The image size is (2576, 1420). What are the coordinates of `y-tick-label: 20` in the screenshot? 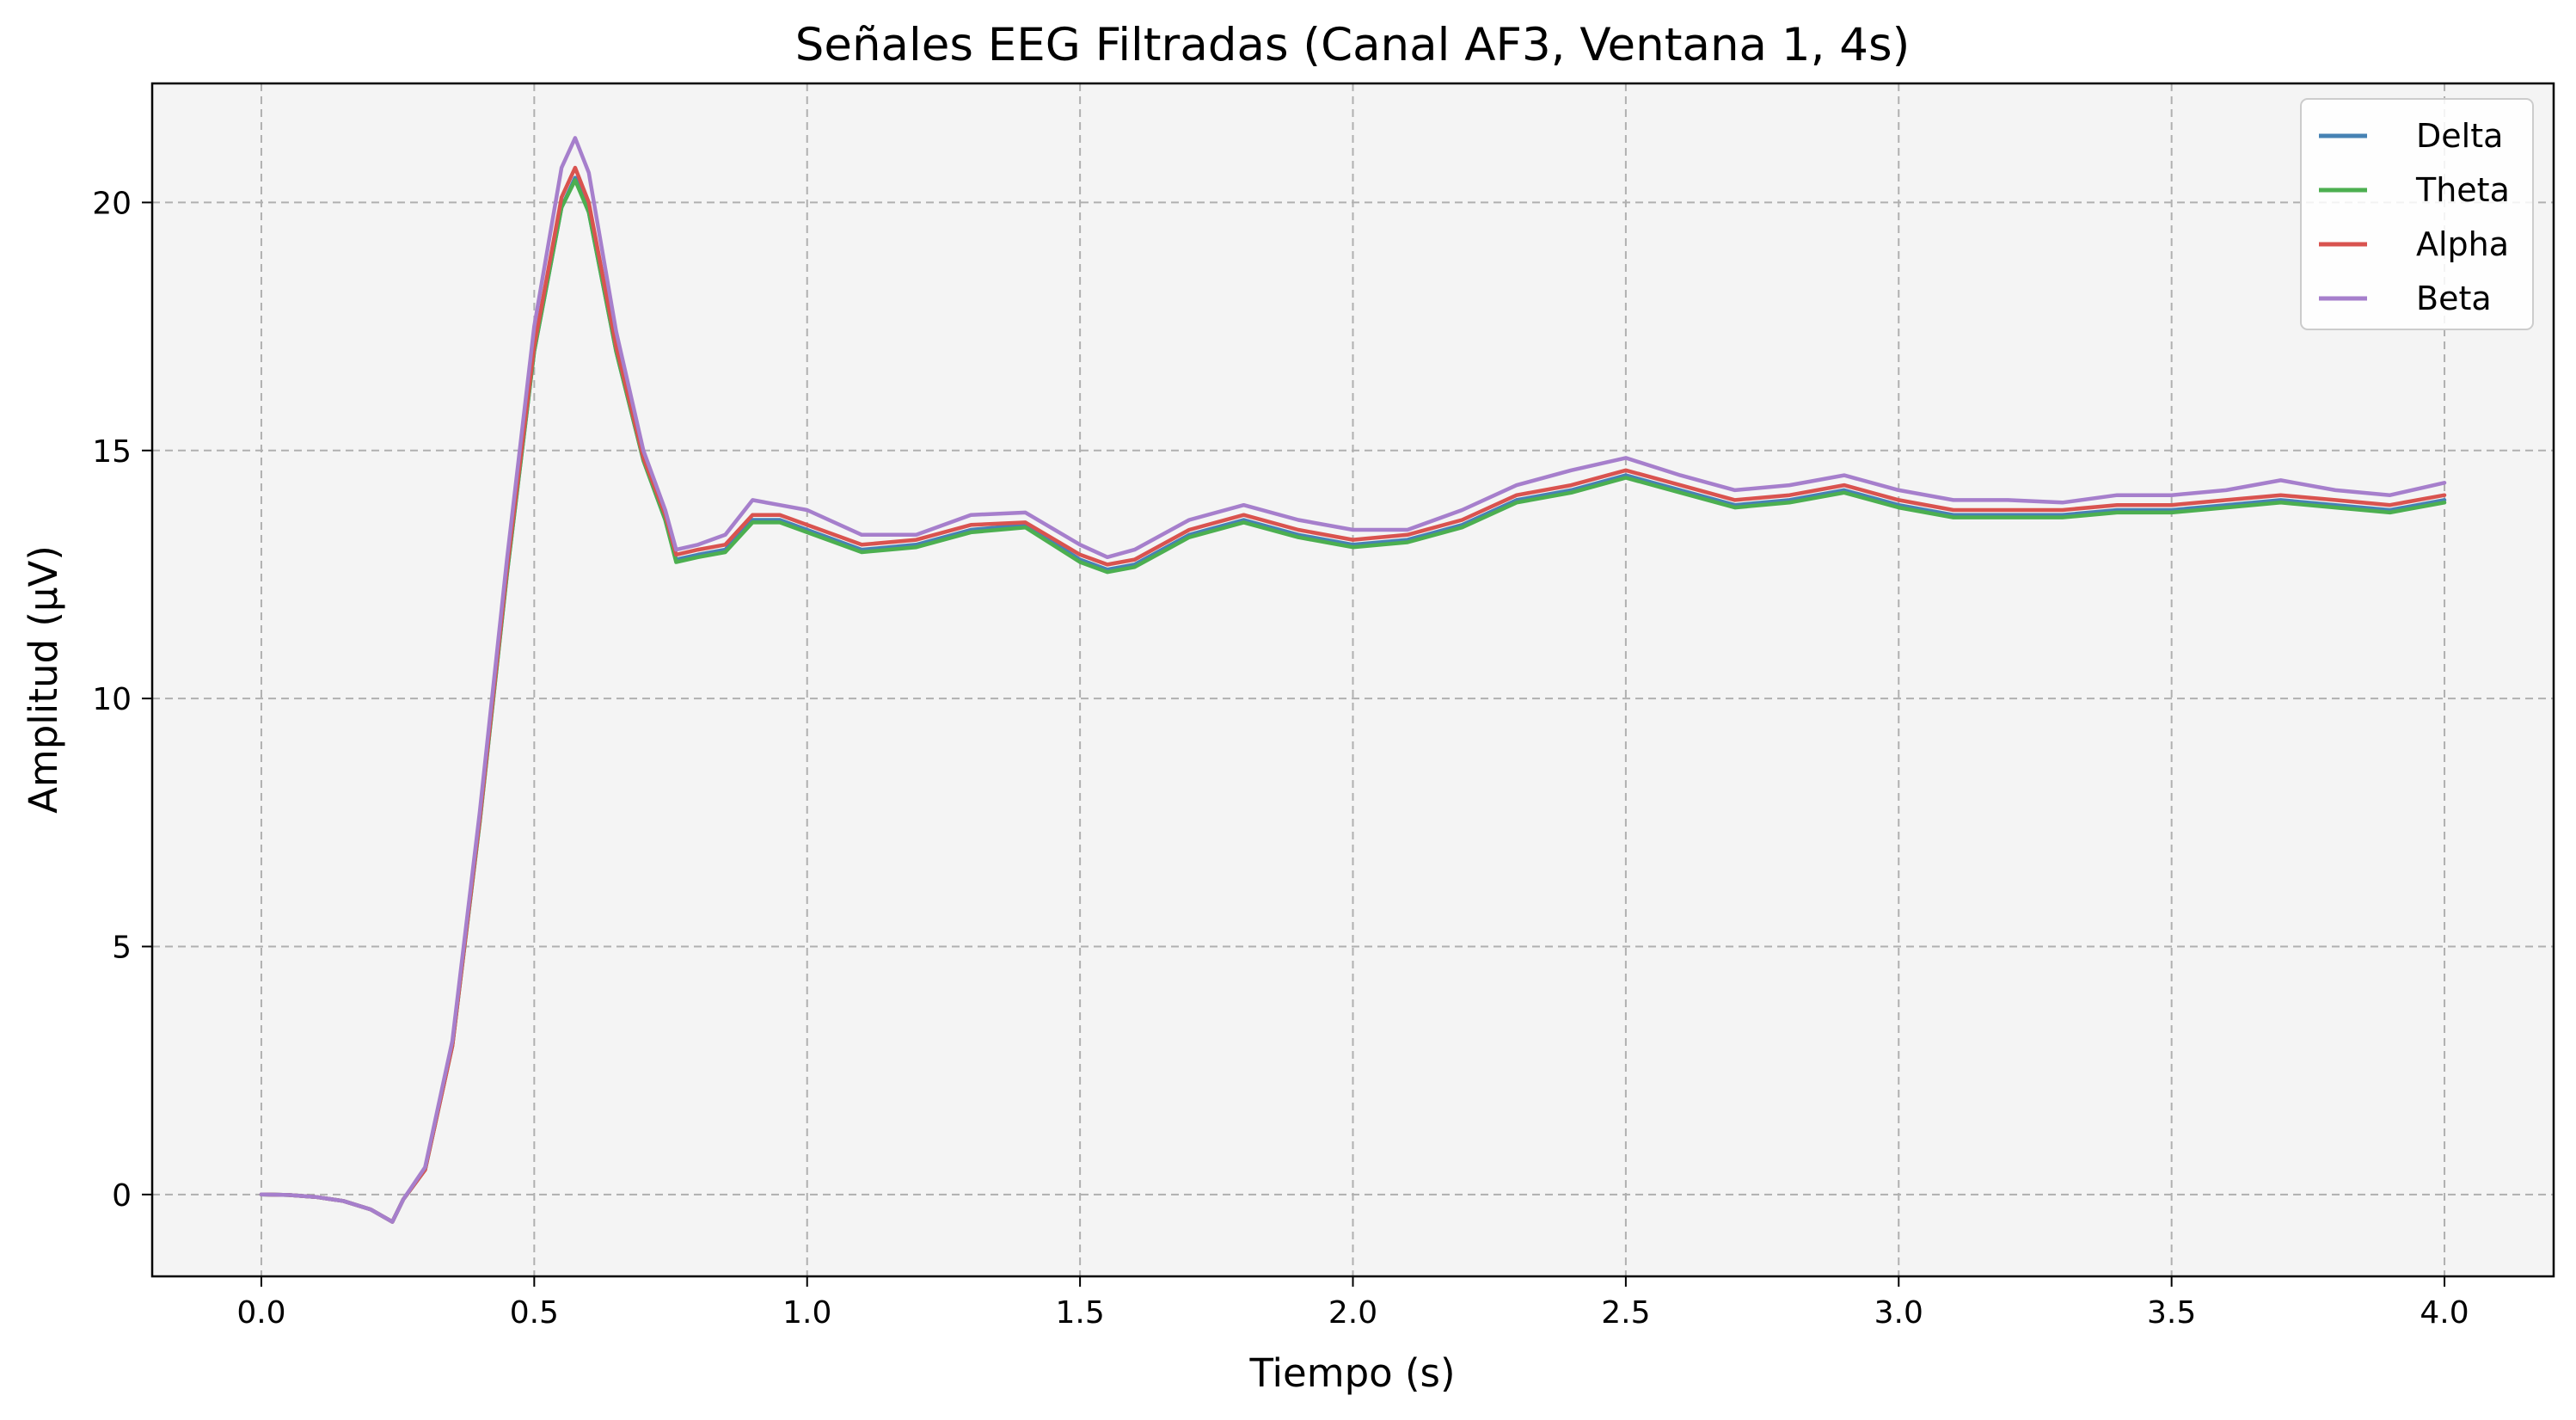 It's located at (112, 203).